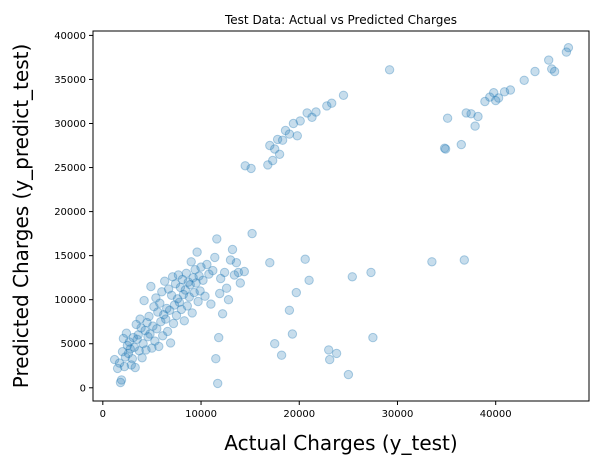 The height and width of the screenshot is (466, 600). I want to click on y-tick-label: 35000, so click(70, 80).